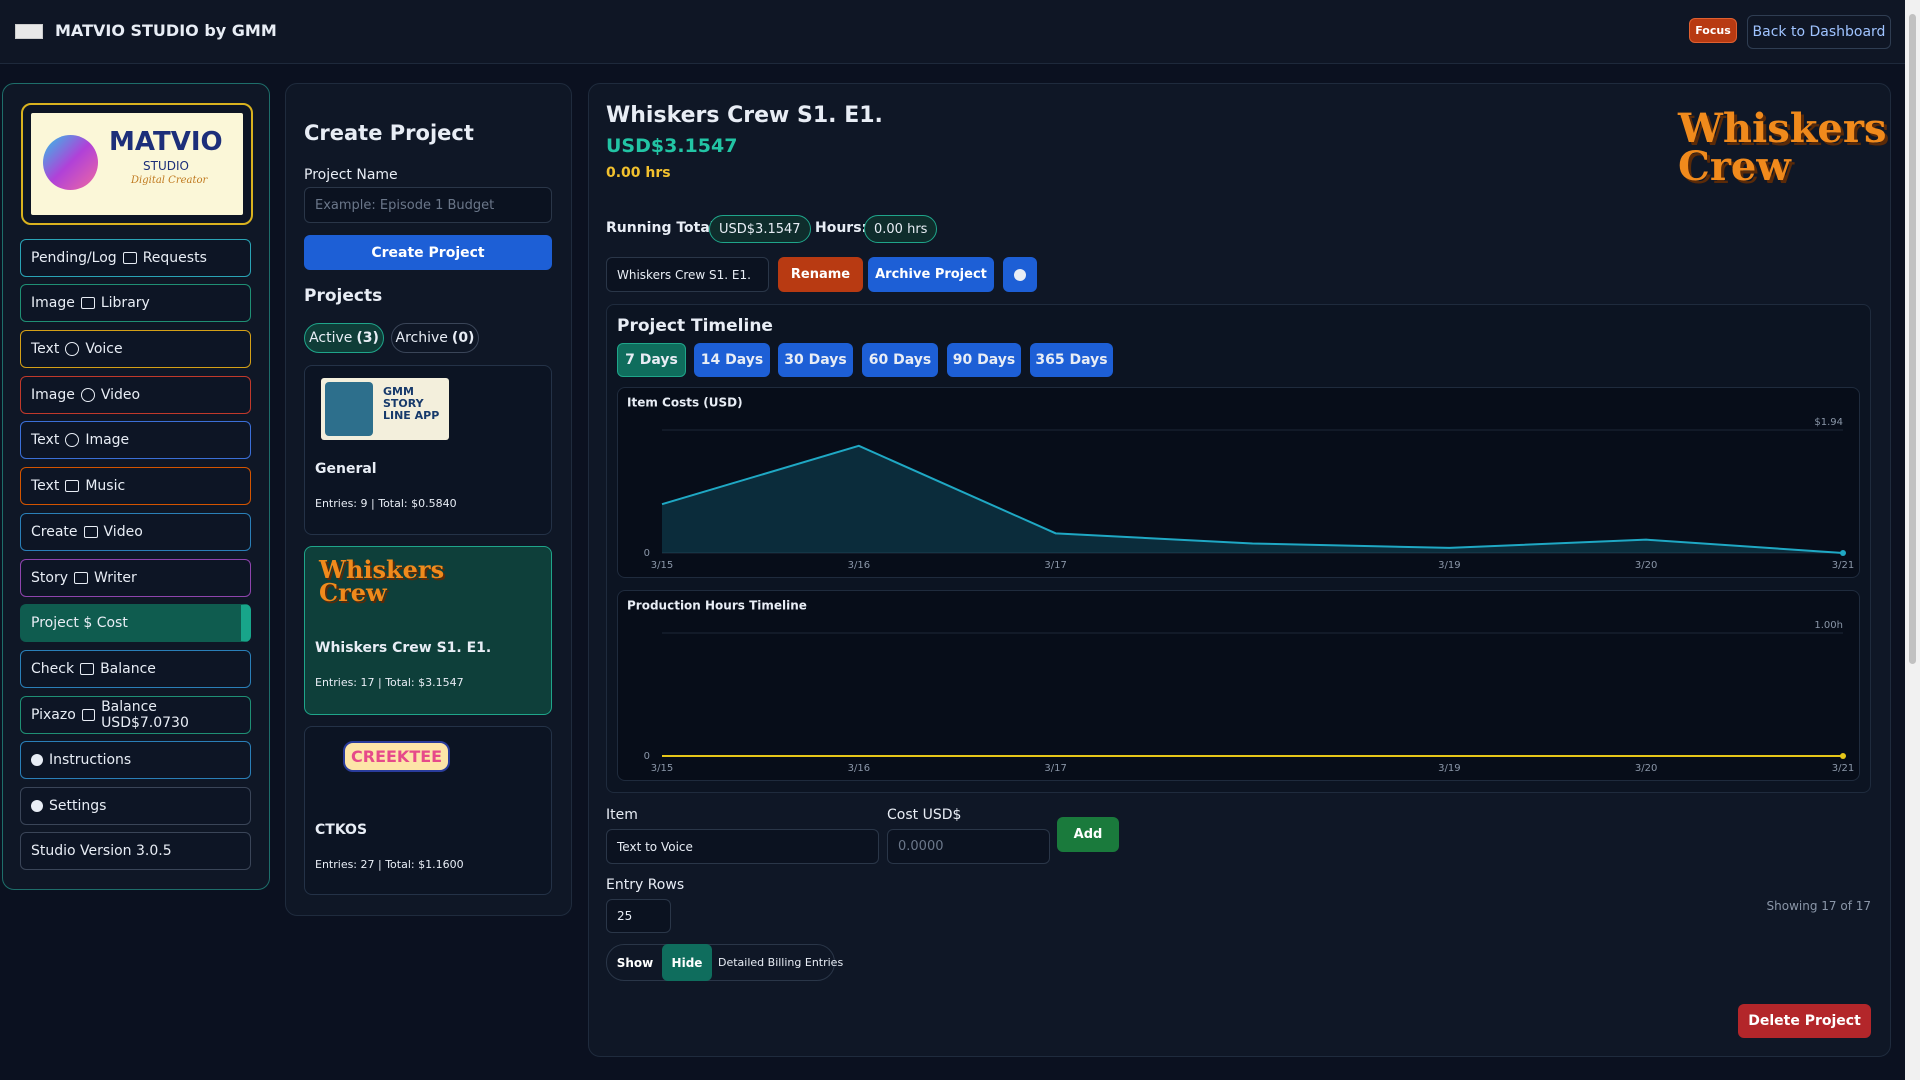 The width and height of the screenshot is (1920, 1080). I want to click on settings-button, so click(1020, 274).